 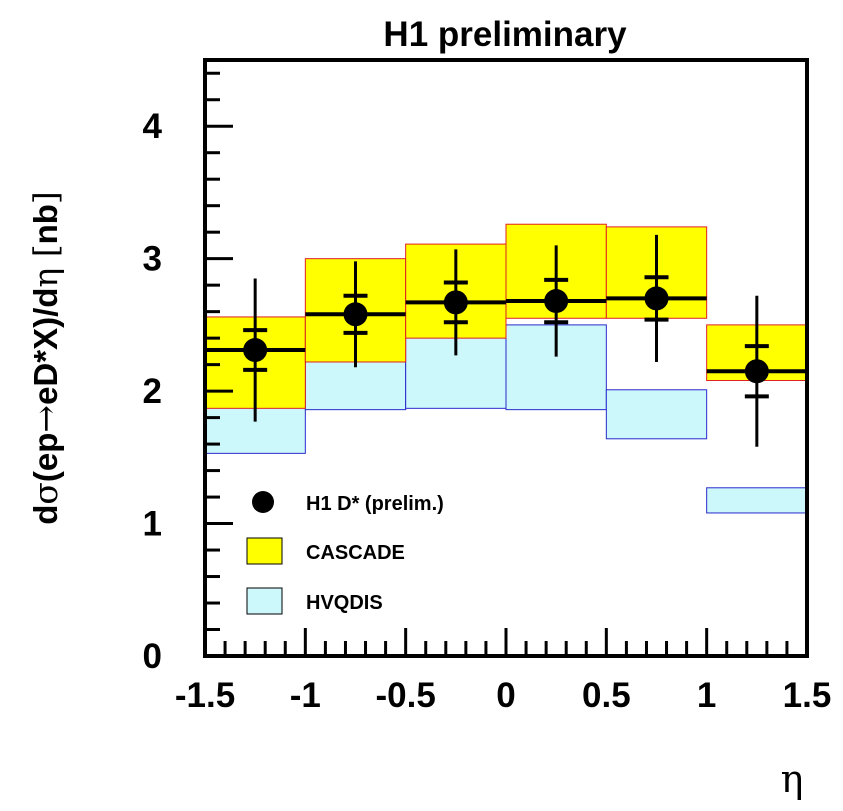 What do you see at coordinates (792, 779) in the screenshot?
I see `x-axis-label: η` at bounding box center [792, 779].